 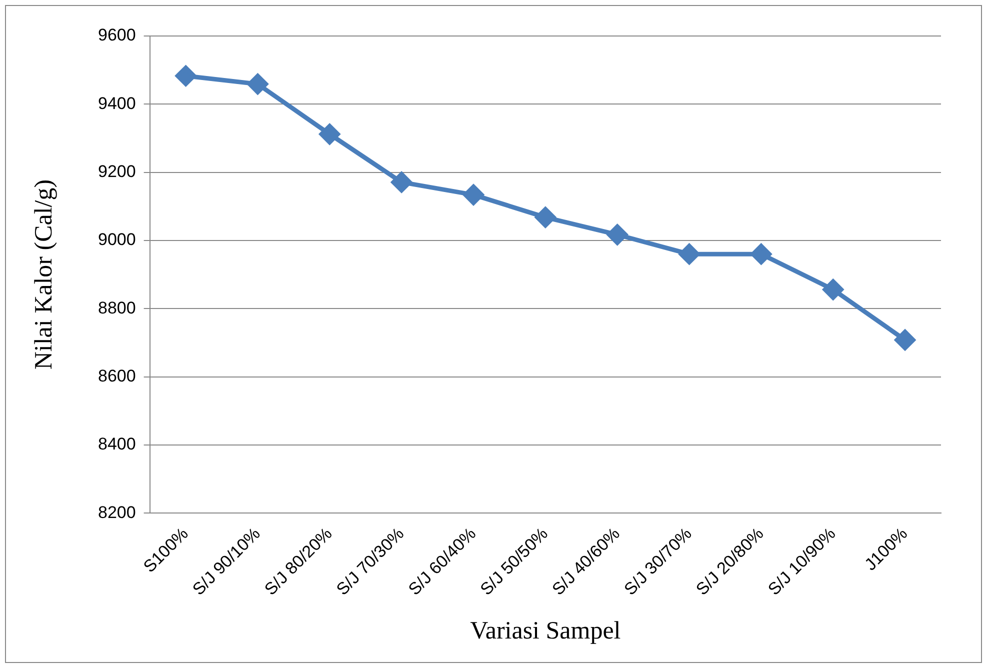 What do you see at coordinates (545, 631) in the screenshot?
I see `x-axis-title: Variasi Sampel` at bounding box center [545, 631].